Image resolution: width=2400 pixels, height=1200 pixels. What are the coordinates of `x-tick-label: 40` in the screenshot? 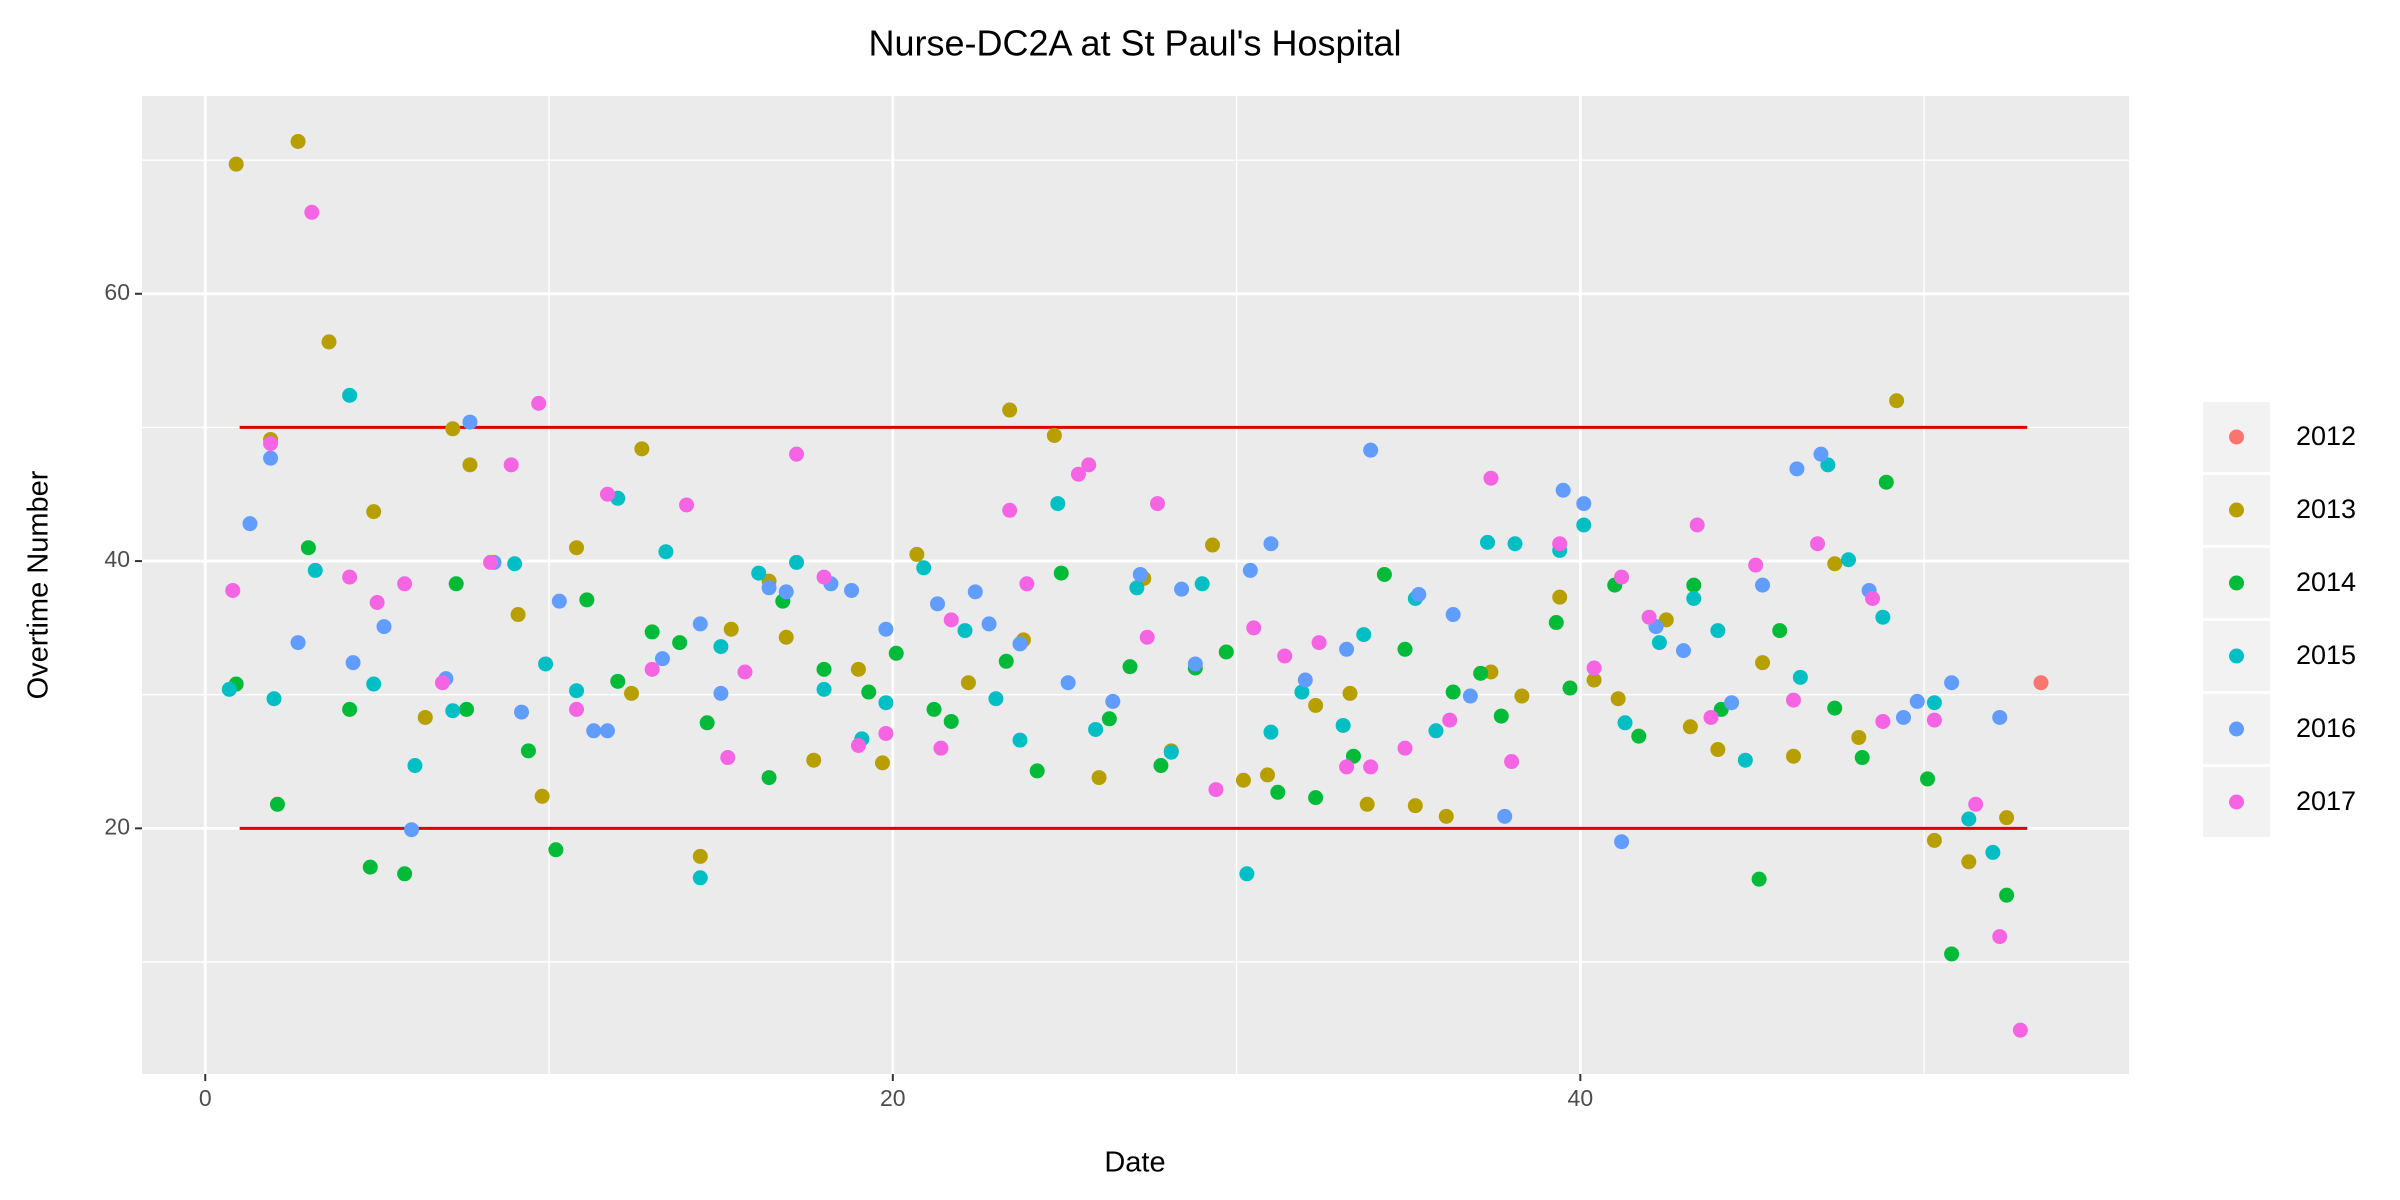 It's located at (1581, 1098).